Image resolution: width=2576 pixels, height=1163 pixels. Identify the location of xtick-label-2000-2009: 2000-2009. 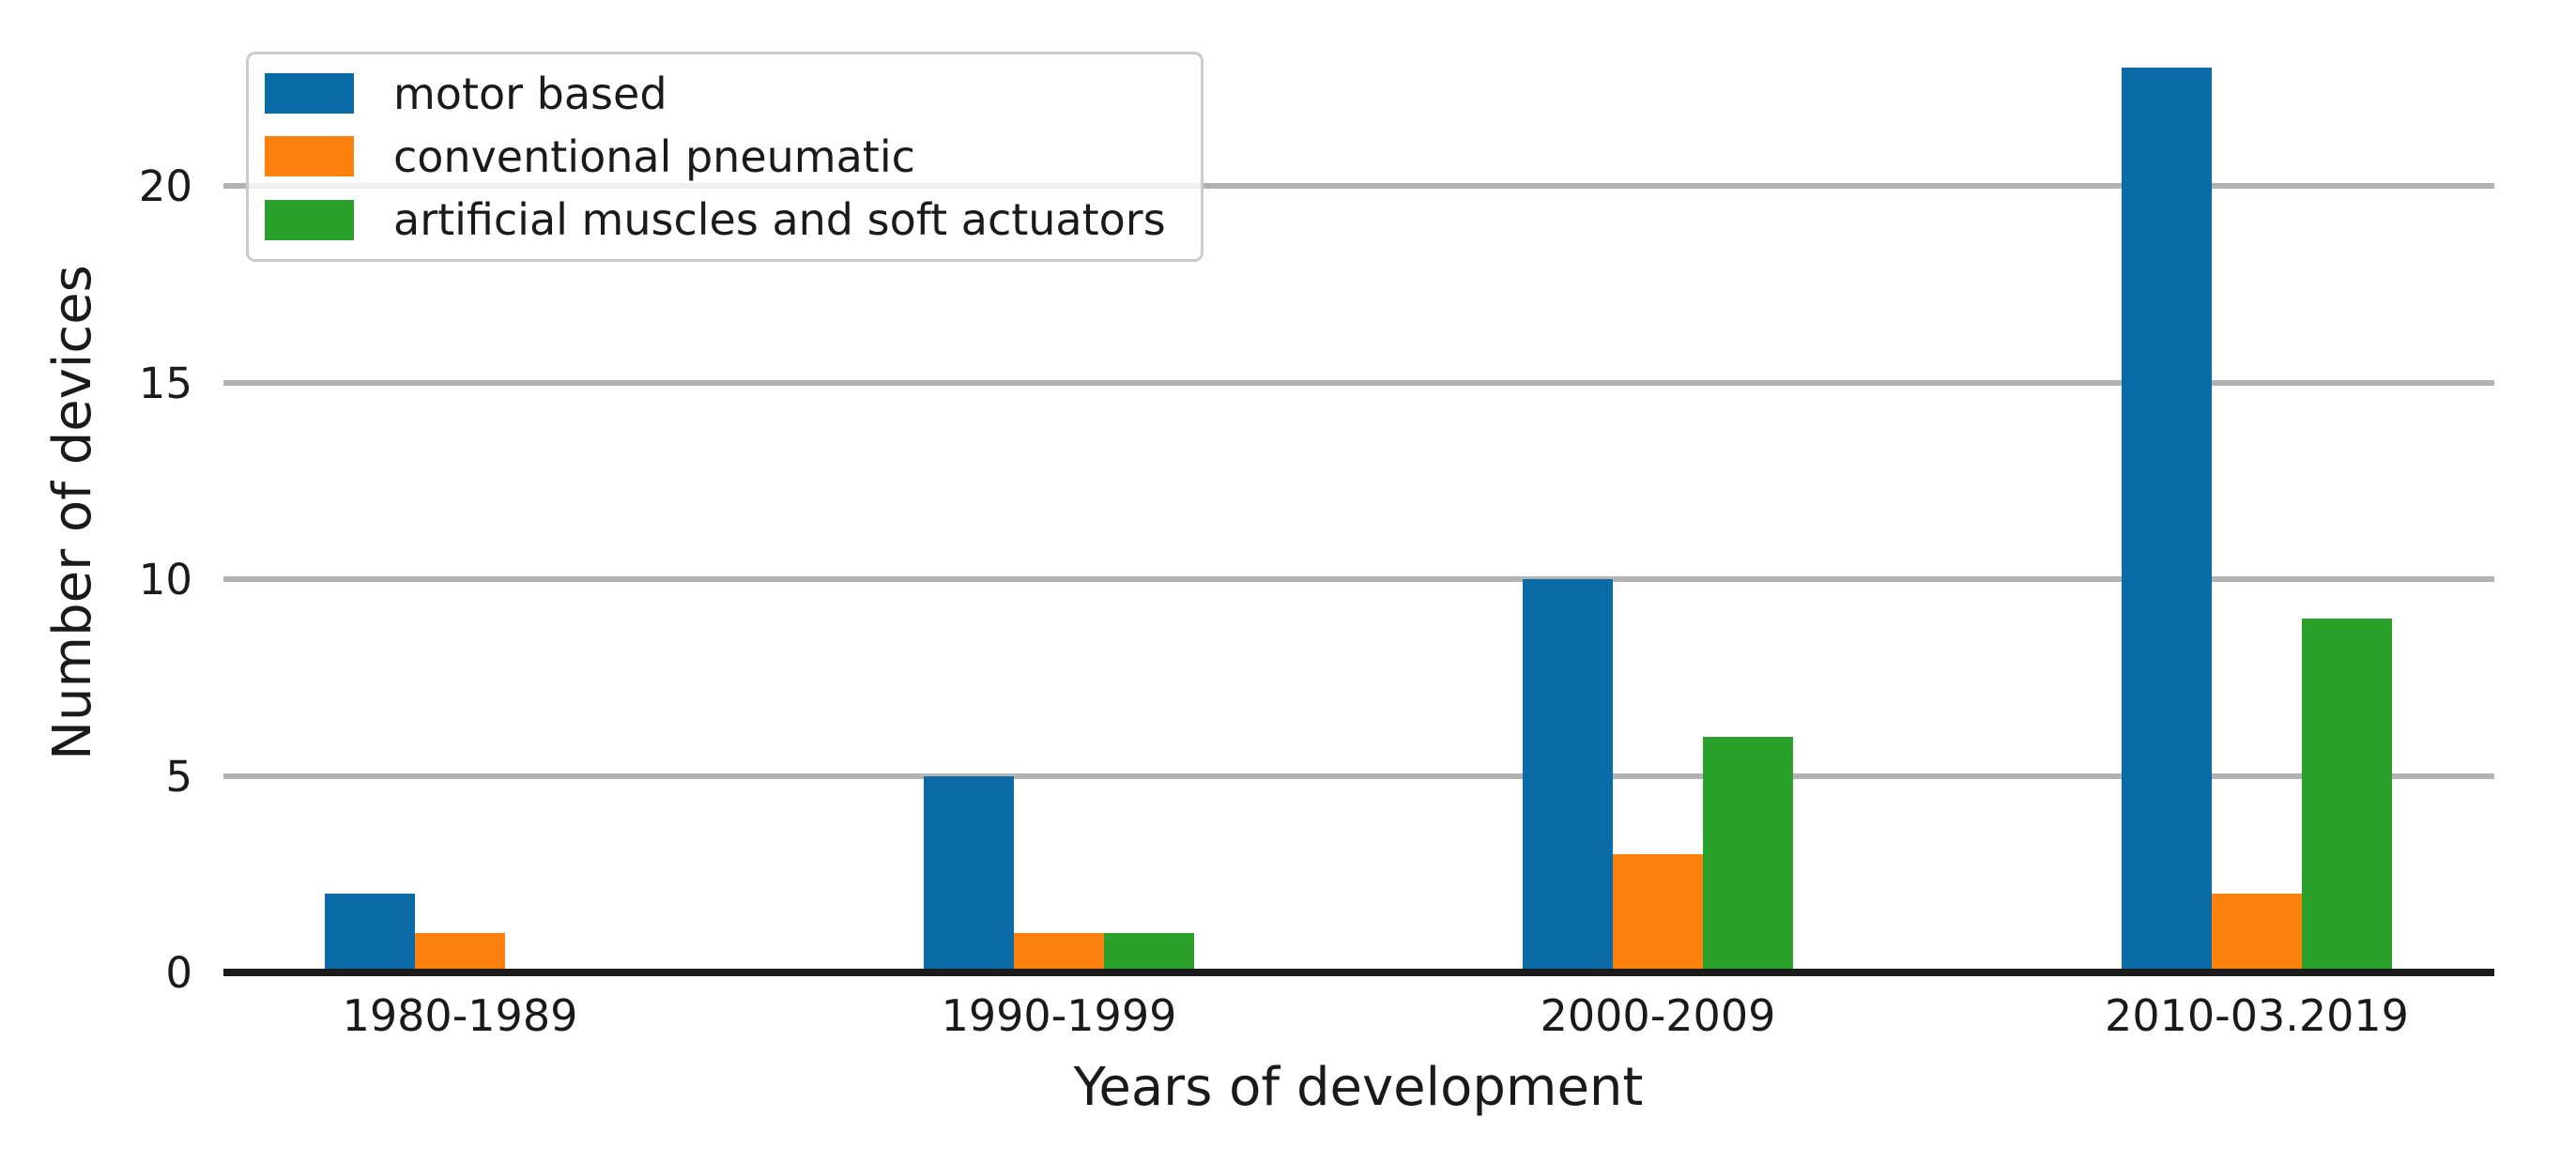
(1658, 1015).